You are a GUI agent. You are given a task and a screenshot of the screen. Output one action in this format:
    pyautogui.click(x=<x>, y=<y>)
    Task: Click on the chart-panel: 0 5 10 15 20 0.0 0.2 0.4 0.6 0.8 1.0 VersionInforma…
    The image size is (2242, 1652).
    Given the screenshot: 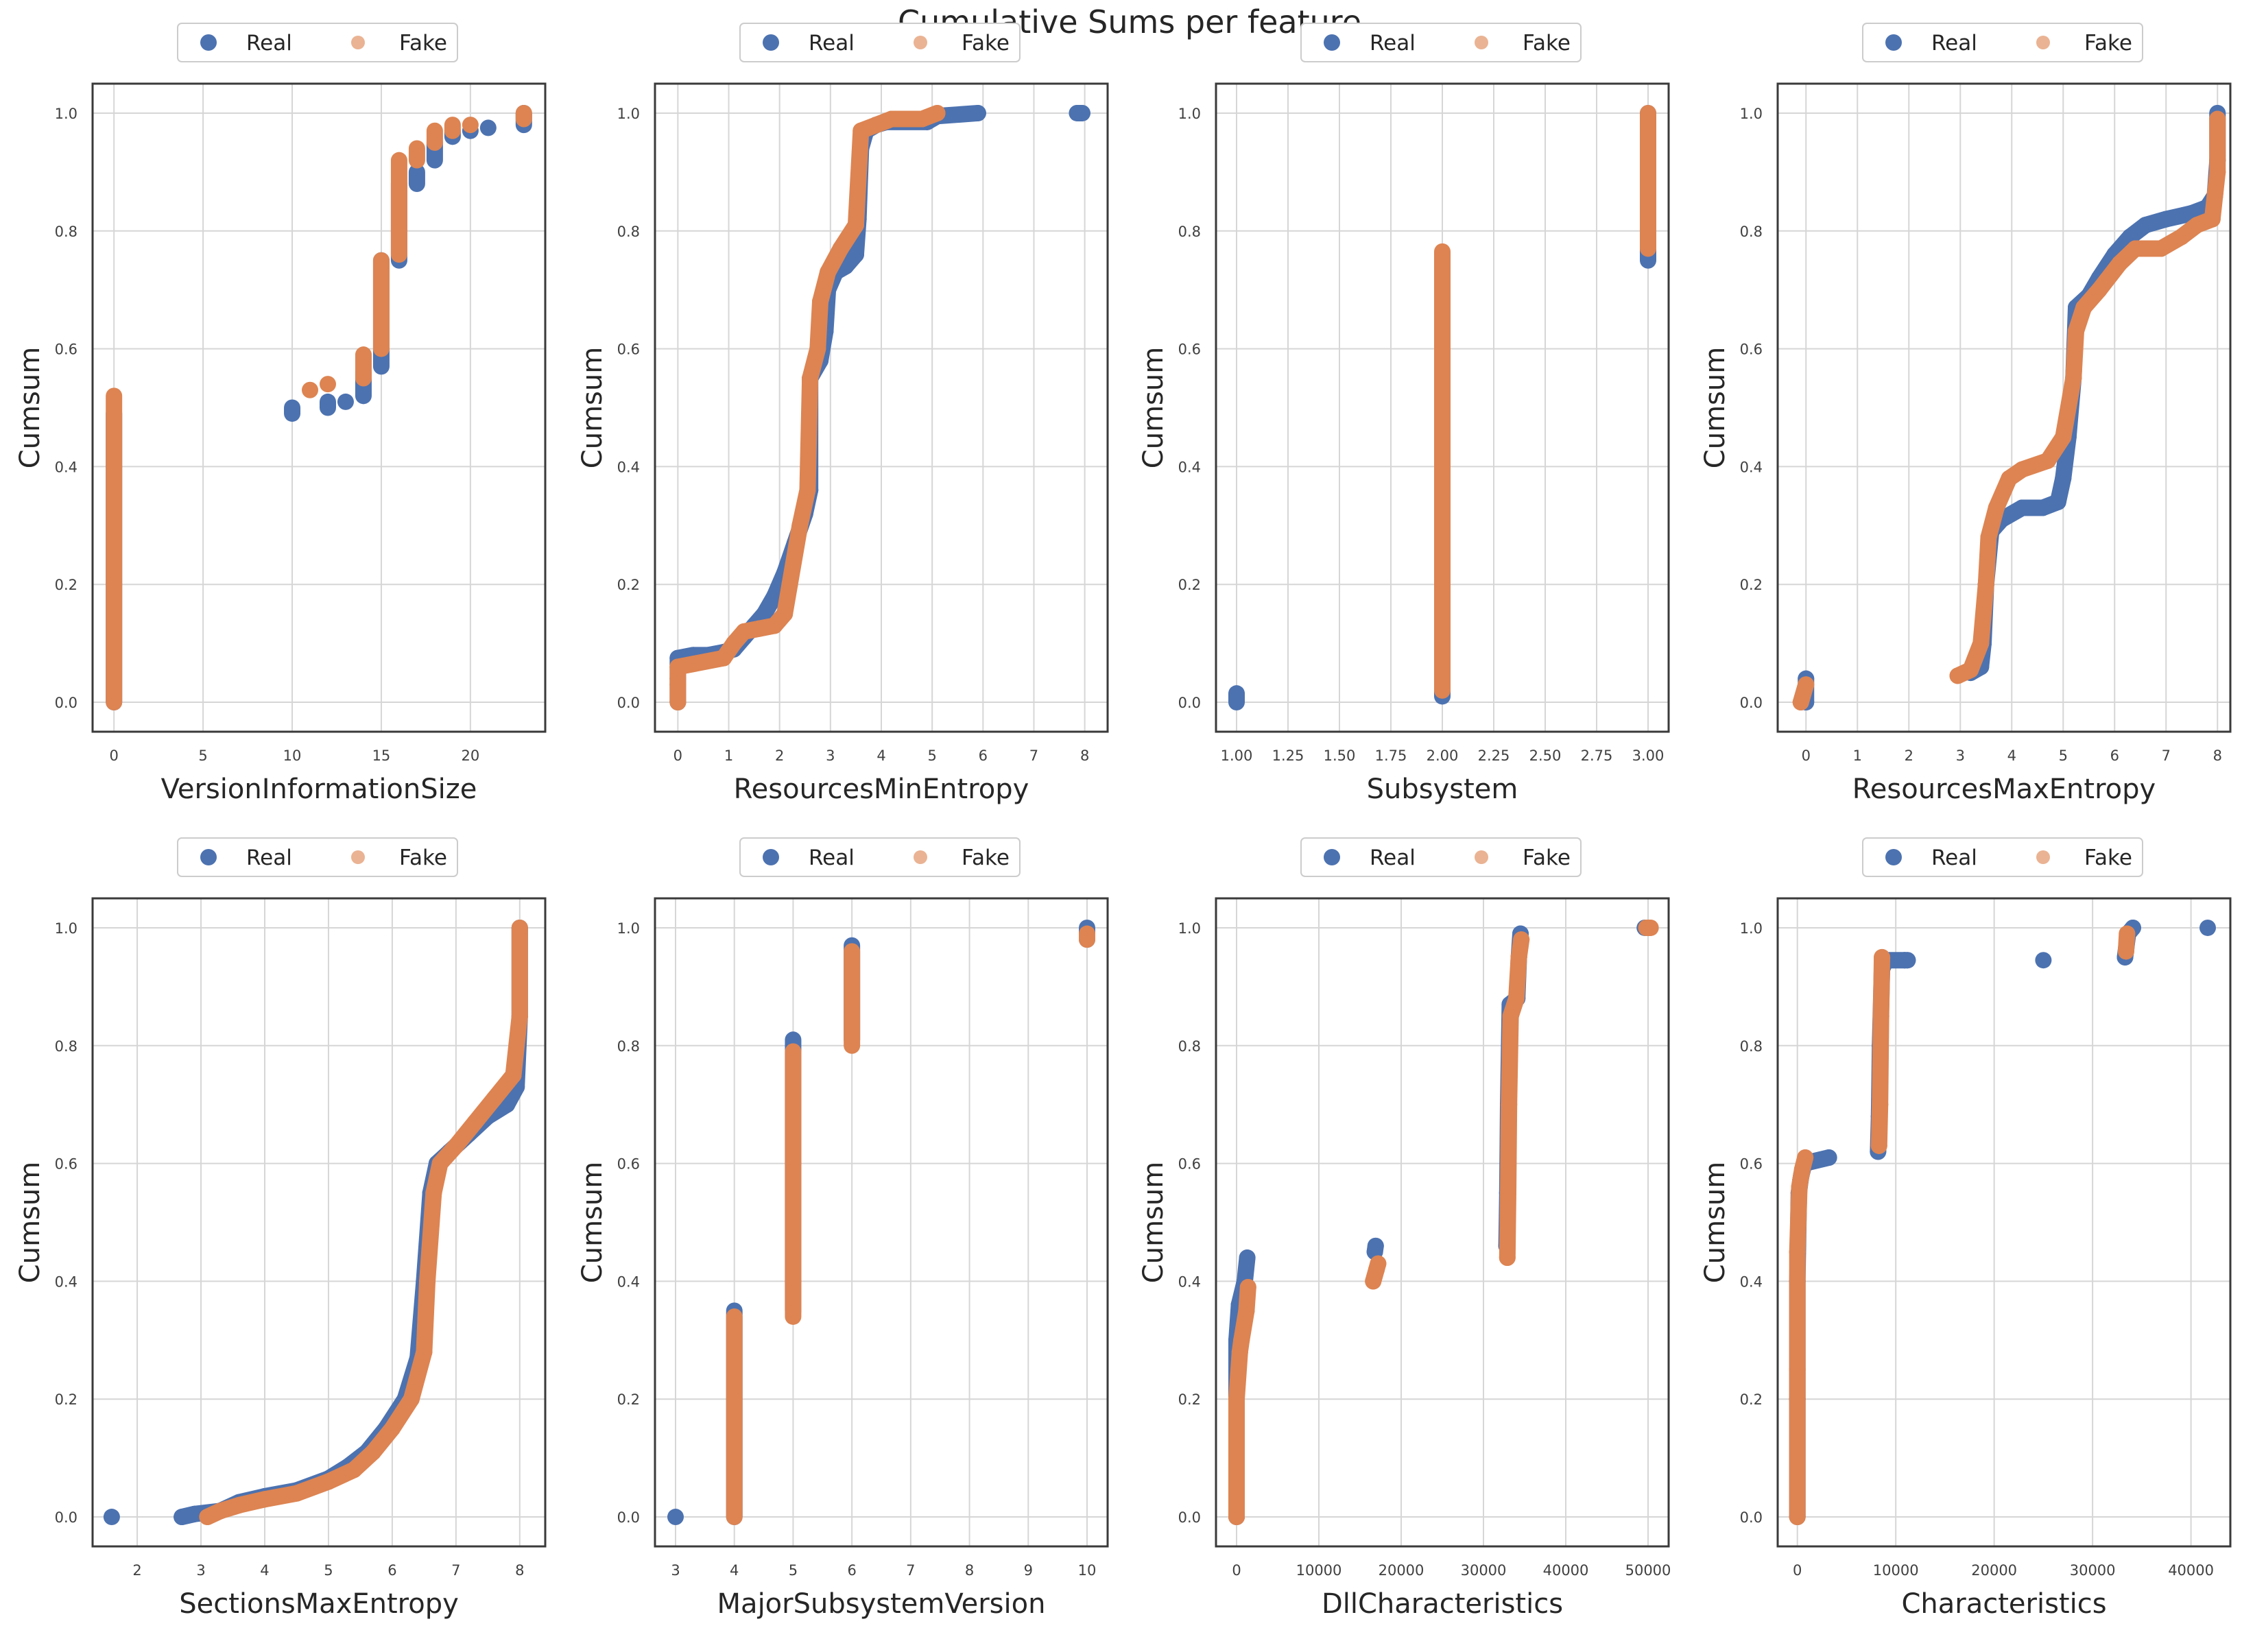 What is the action you would take?
    pyautogui.click(x=280, y=414)
    